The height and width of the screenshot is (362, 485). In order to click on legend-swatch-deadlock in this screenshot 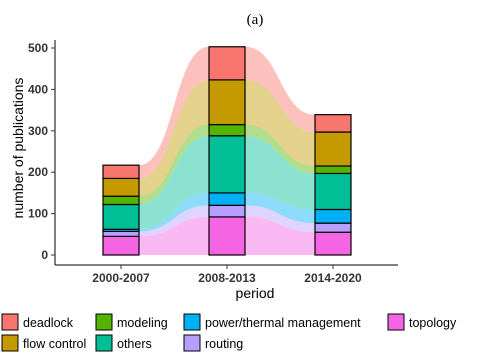, I will do `click(10, 322)`.